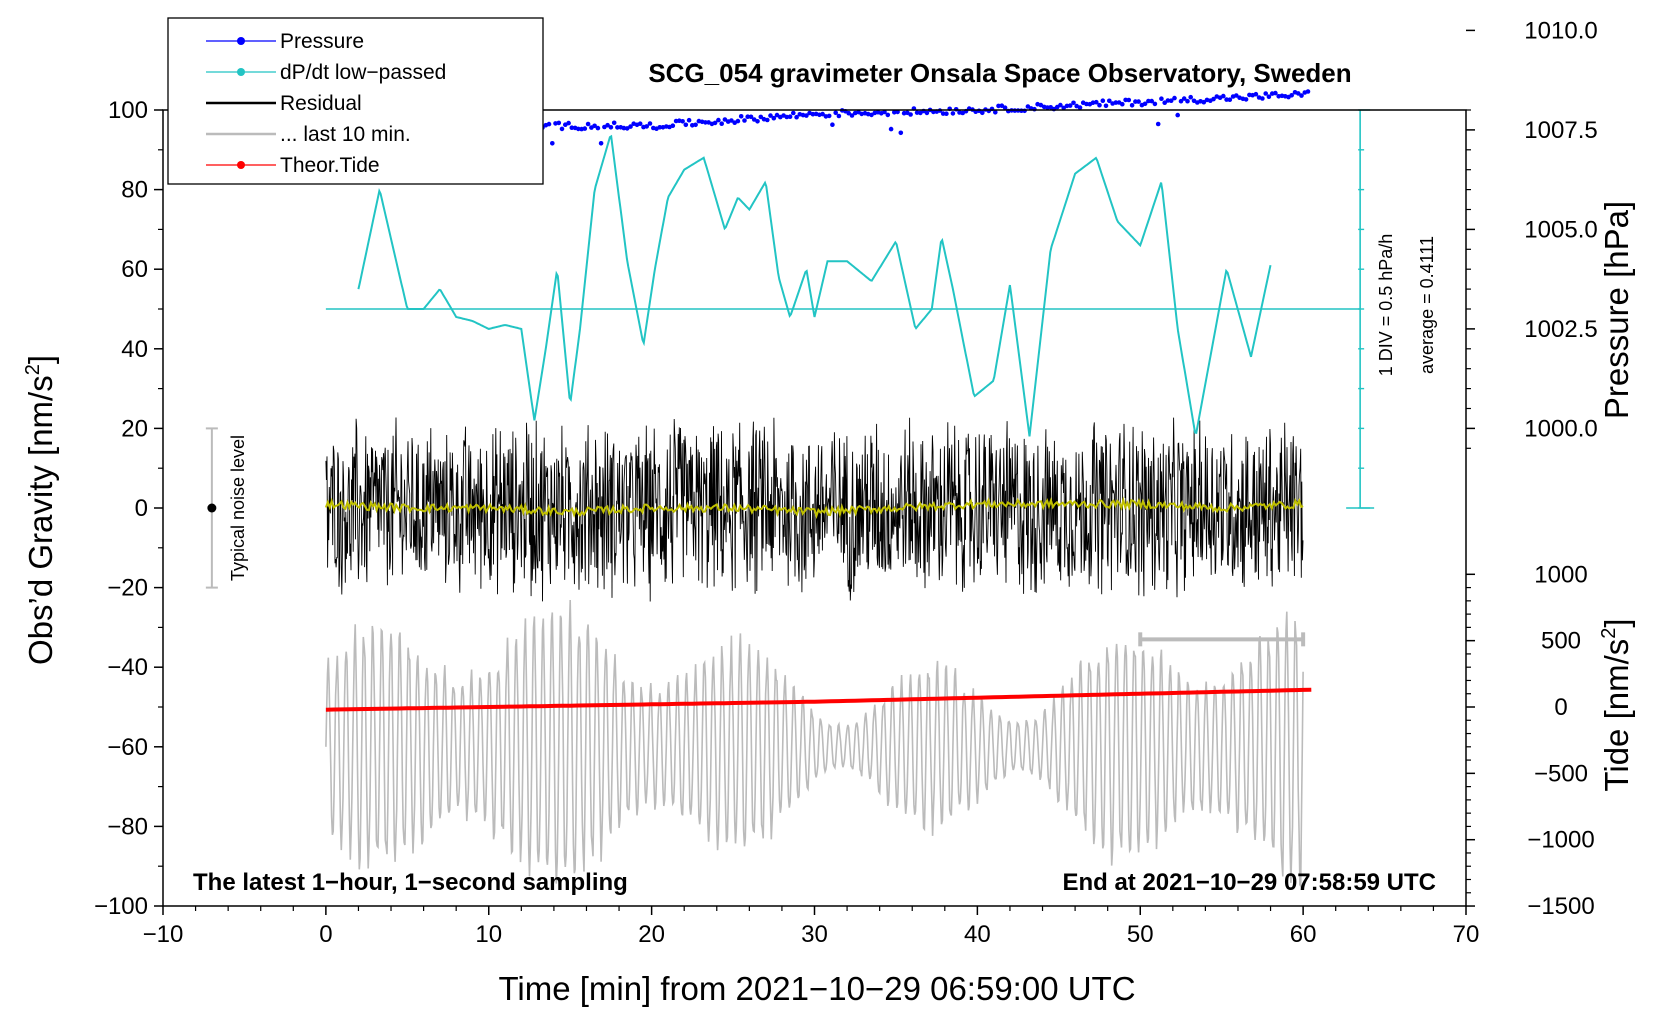 This screenshot has height=1020, width=1660. What do you see at coordinates (1560, 574) in the screenshot?
I see `tide-tick-label: 1000` at bounding box center [1560, 574].